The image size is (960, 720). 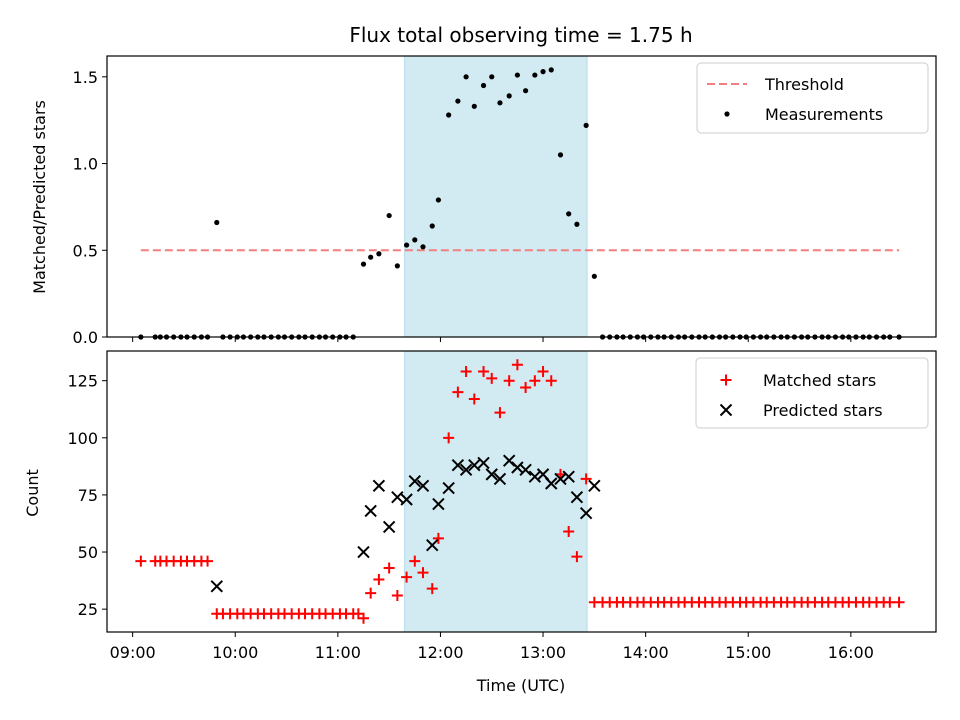 I want to click on x-tick-label: 16:00, so click(x=851, y=652).